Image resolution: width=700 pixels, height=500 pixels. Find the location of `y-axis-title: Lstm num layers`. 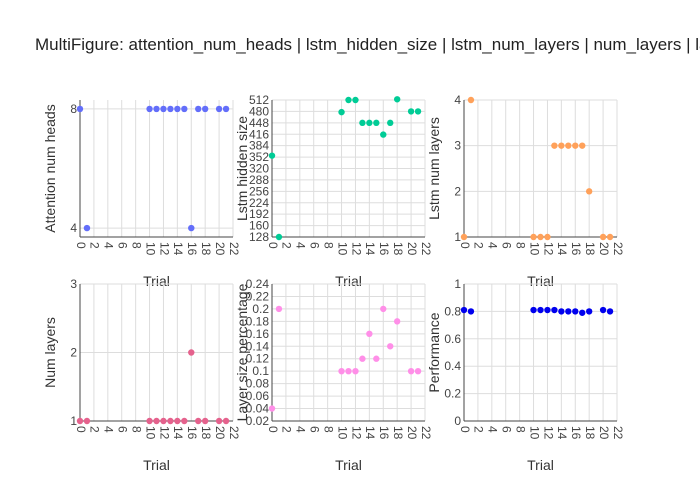

y-axis-title: Lstm num layers is located at coordinates (434, 168).